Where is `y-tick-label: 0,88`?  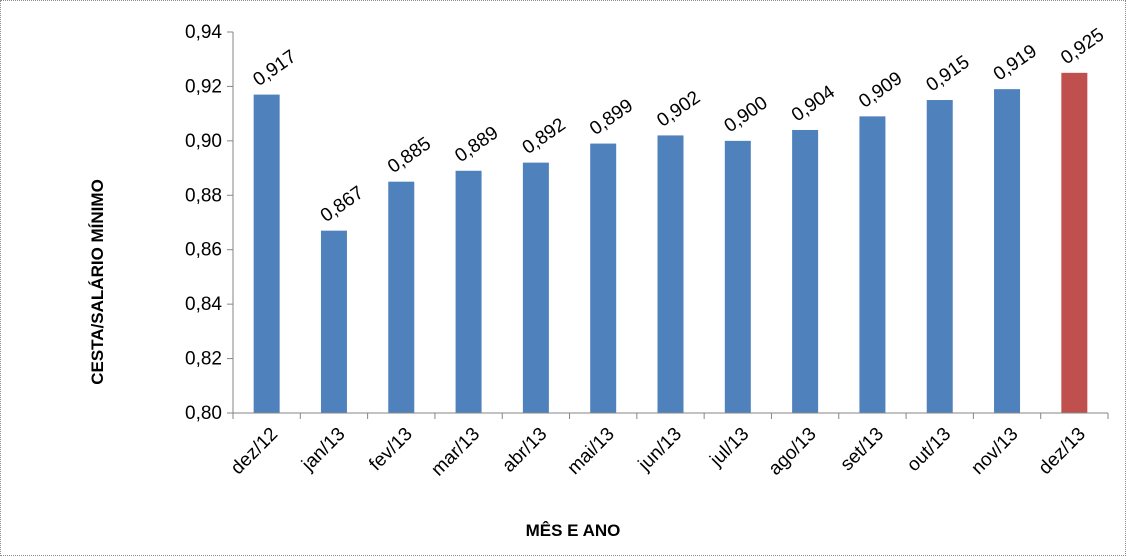 y-tick-label: 0,88 is located at coordinates (203, 195).